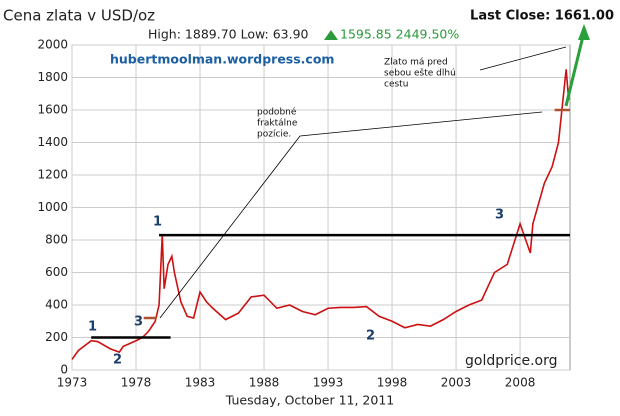 Image resolution: width=620 pixels, height=416 pixels. I want to click on chart-title: Cena zlata v USD/oz, so click(79, 16).